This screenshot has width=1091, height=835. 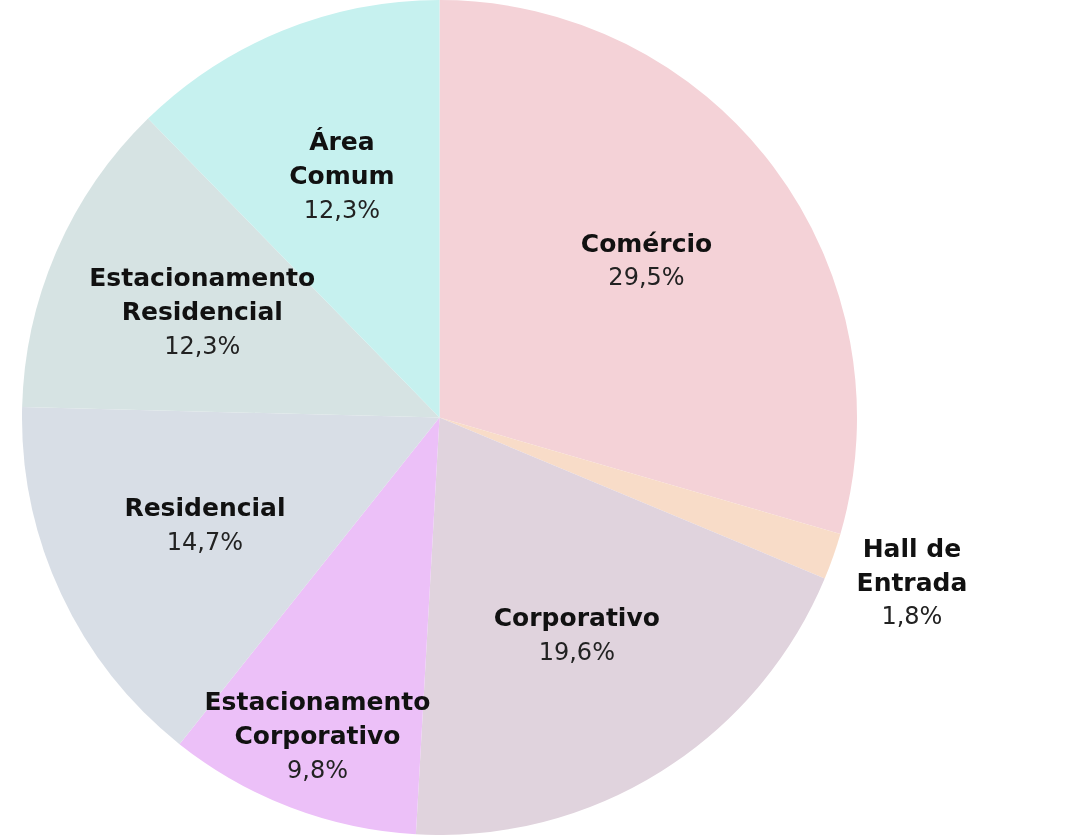 What do you see at coordinates (317, 718) in the screenshot?
I see `slice-label: Estacionamento Corporativo` at bounding box center [317, 718].